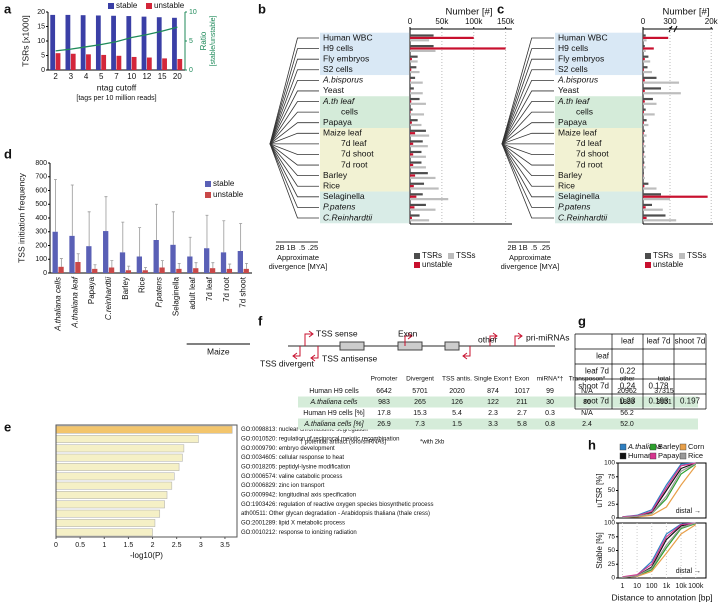 This screenshot has width=722, height=610. Describe the element at coordinates (420, 402) in the screenshot. I see `table-cell: 265` at that location.